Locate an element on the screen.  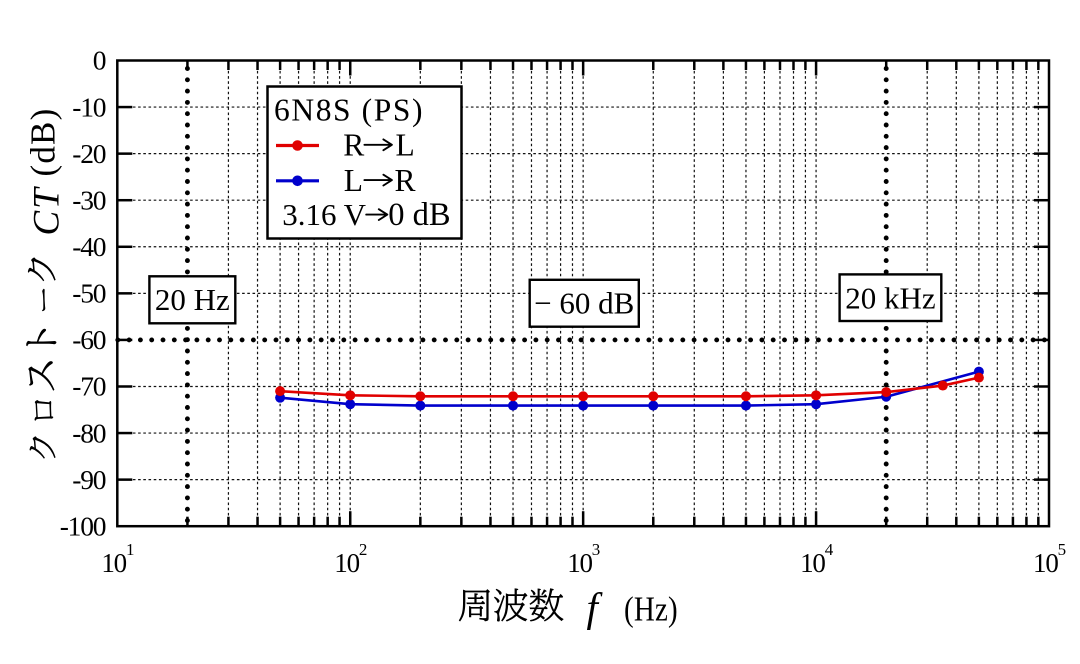
svg-text: -10 is located at coordinates (89, 106).